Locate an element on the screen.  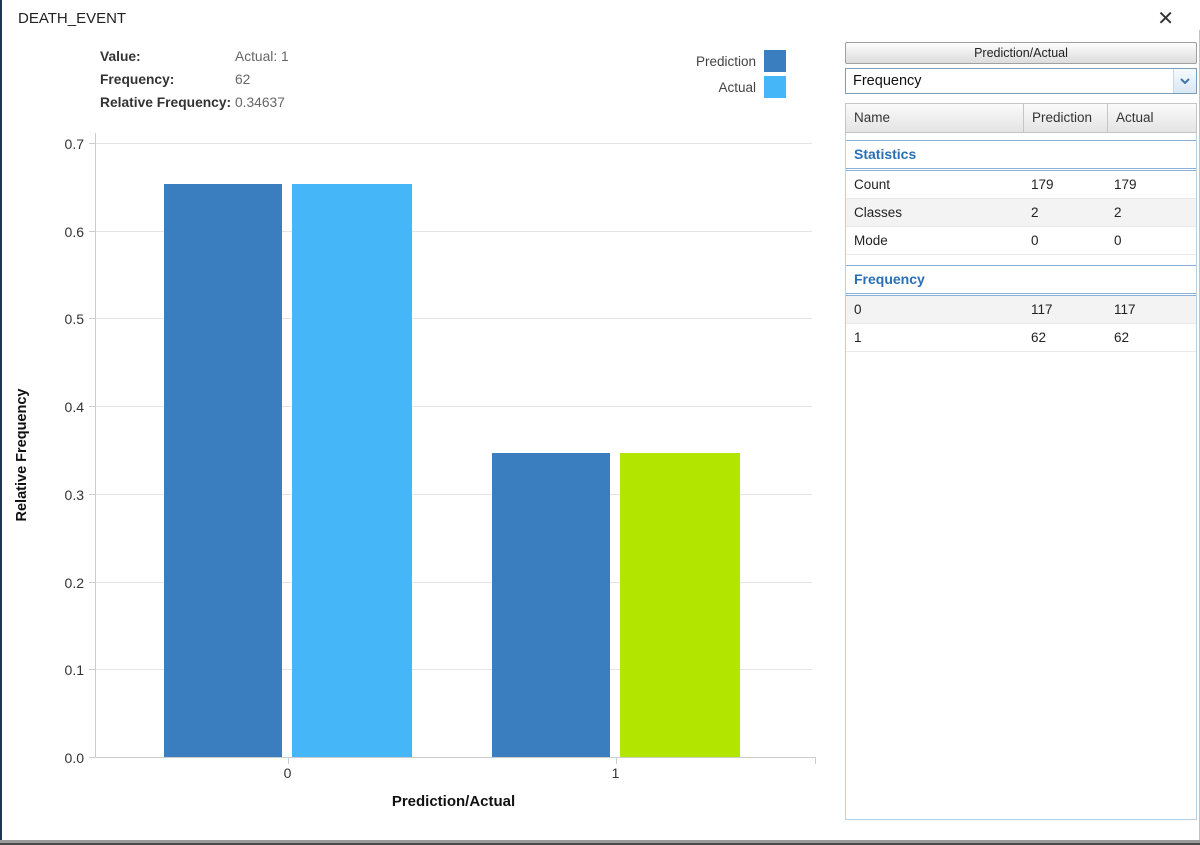
row-prediction-value: 62 is located at coordinates (1039, 337).